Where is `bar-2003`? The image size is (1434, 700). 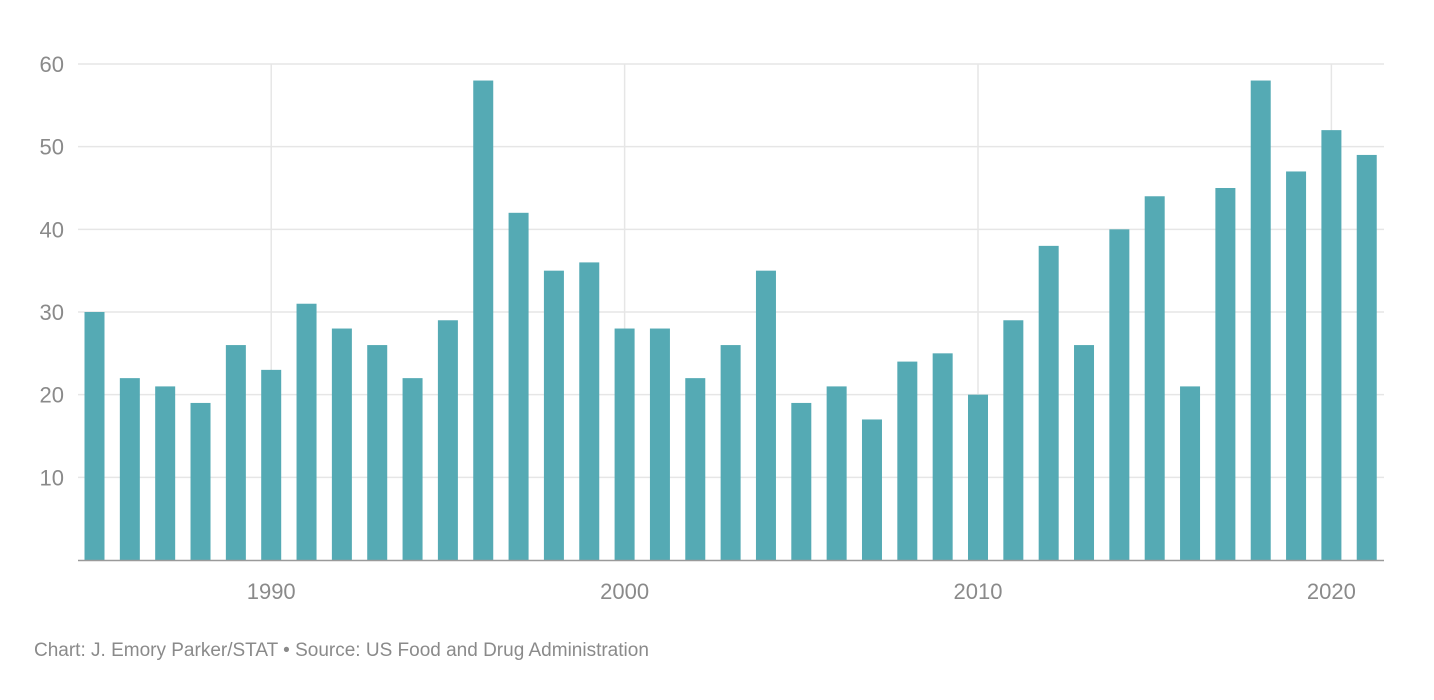
bar-2003 is located at coordinates (730, 452).